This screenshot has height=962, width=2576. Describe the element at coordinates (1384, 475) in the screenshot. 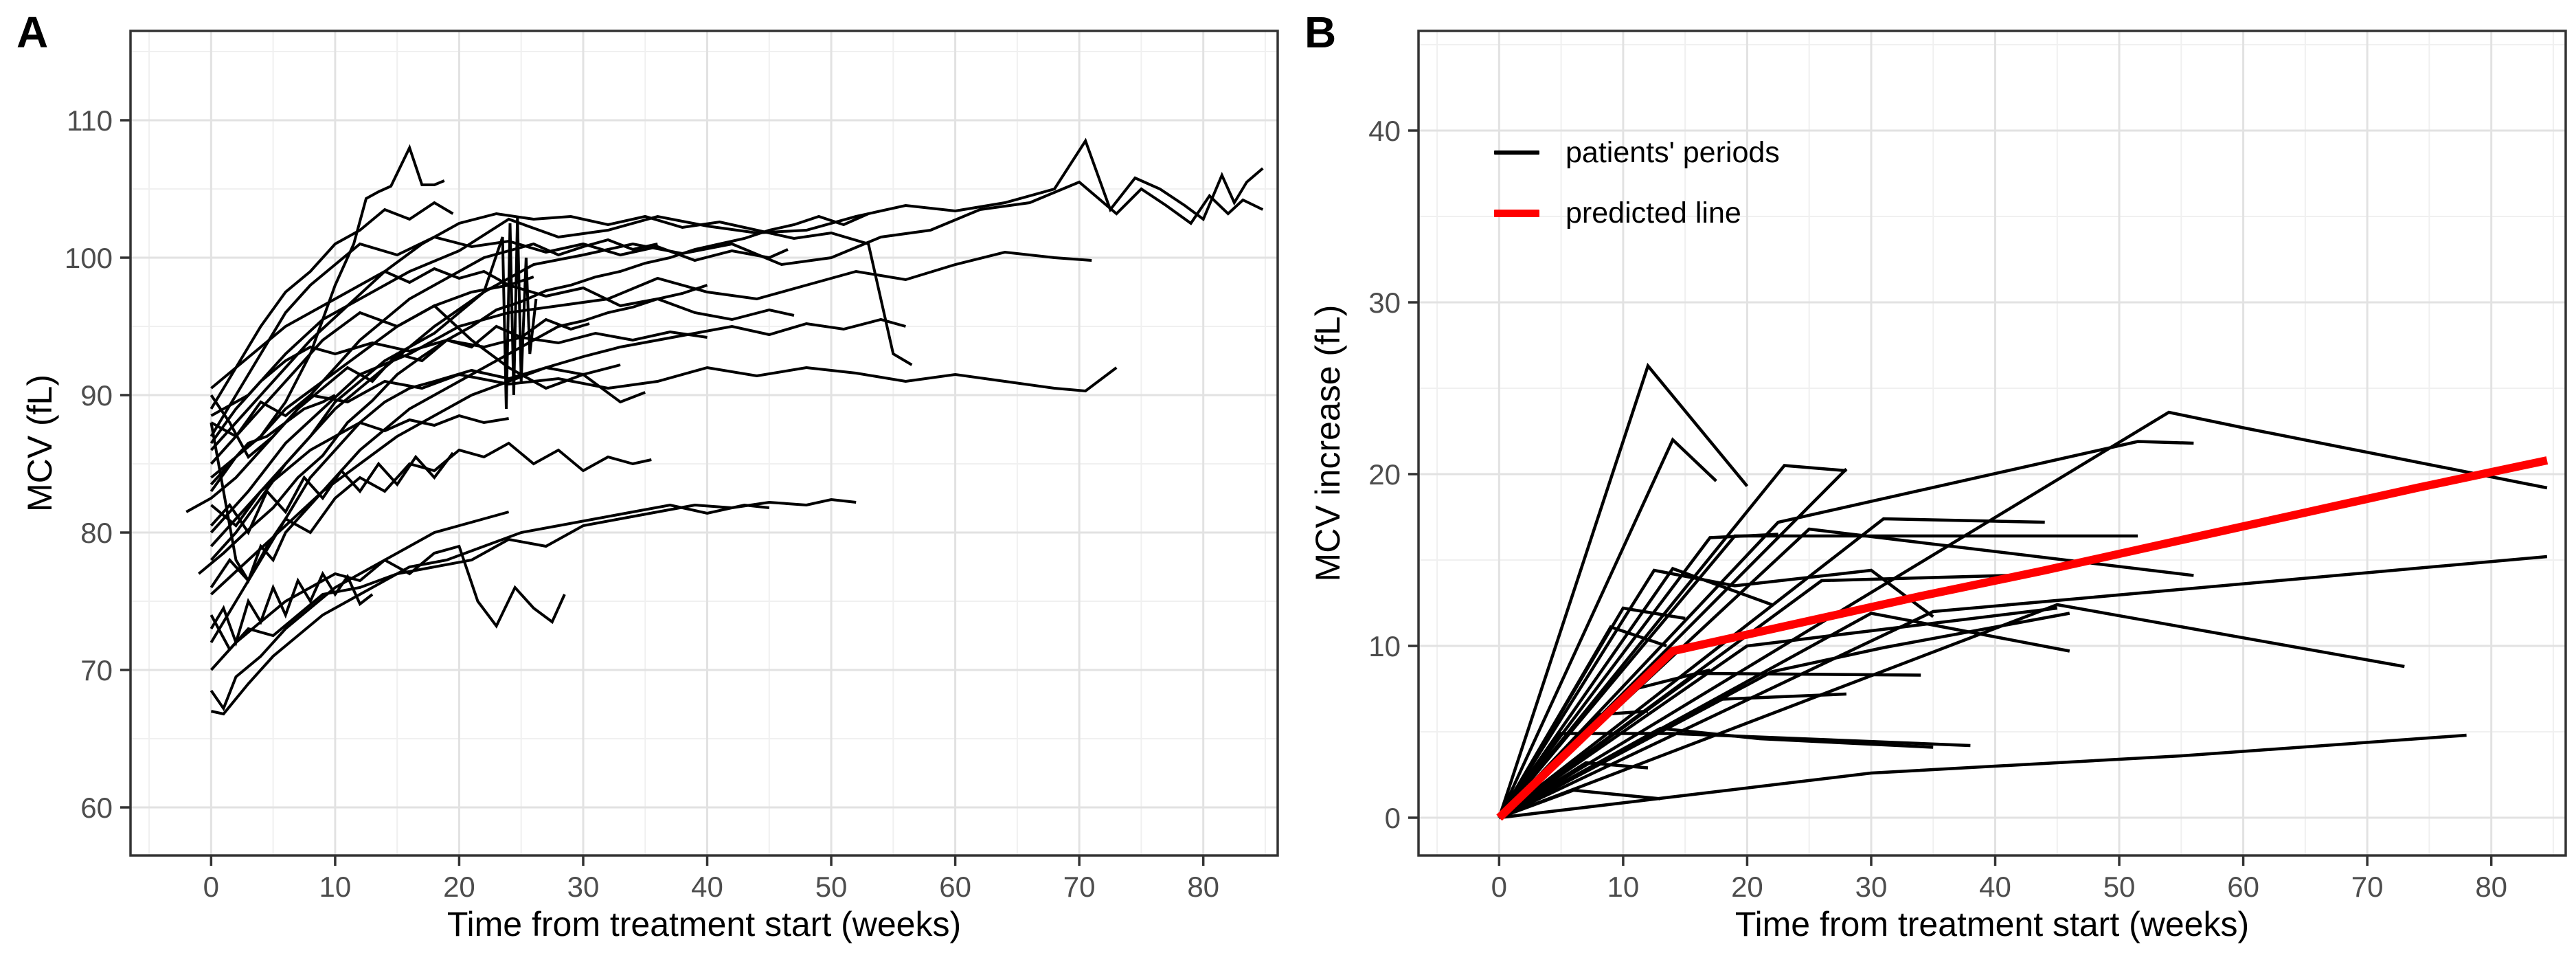

I see `y-tick-label: 20` at that location.